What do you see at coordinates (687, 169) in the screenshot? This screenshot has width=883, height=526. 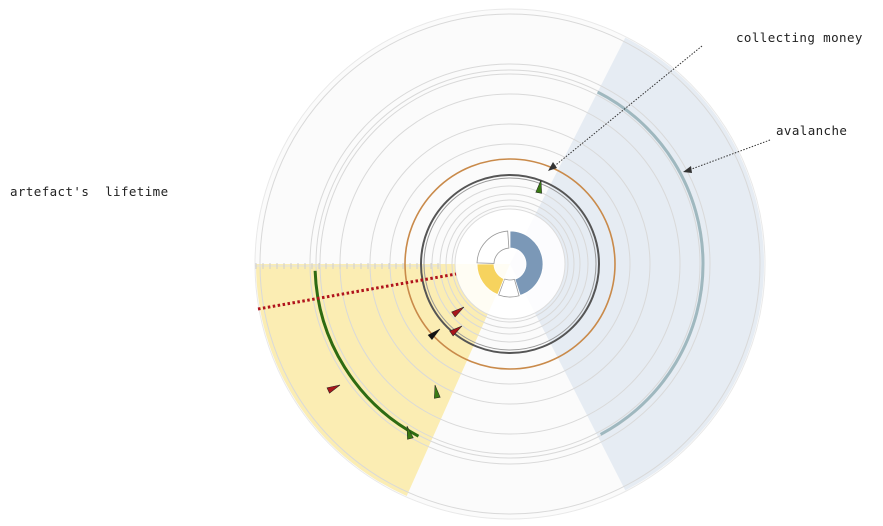 I see `avalanche-arrowhead` at bounding box center [687, 169].